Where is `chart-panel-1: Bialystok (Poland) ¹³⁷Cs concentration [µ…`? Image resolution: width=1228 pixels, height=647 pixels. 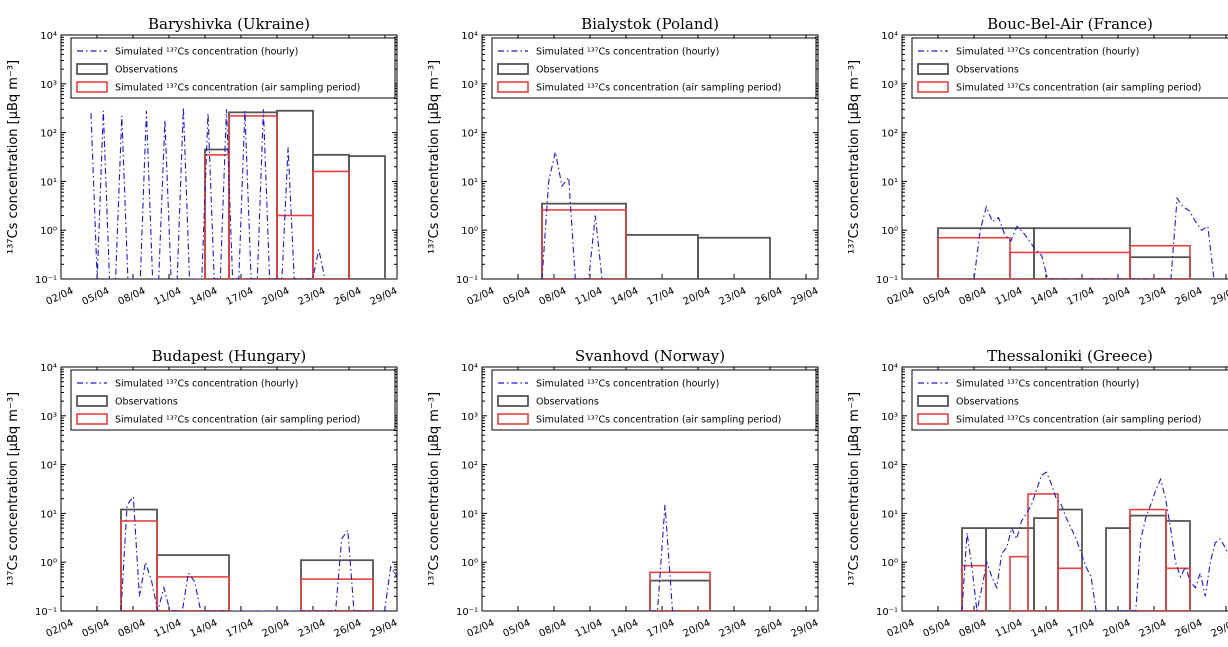
chart-panel-1: Bialystok (Poland) ¹³⁷Cs concentration [µ… is located at coordinates (623, 161).